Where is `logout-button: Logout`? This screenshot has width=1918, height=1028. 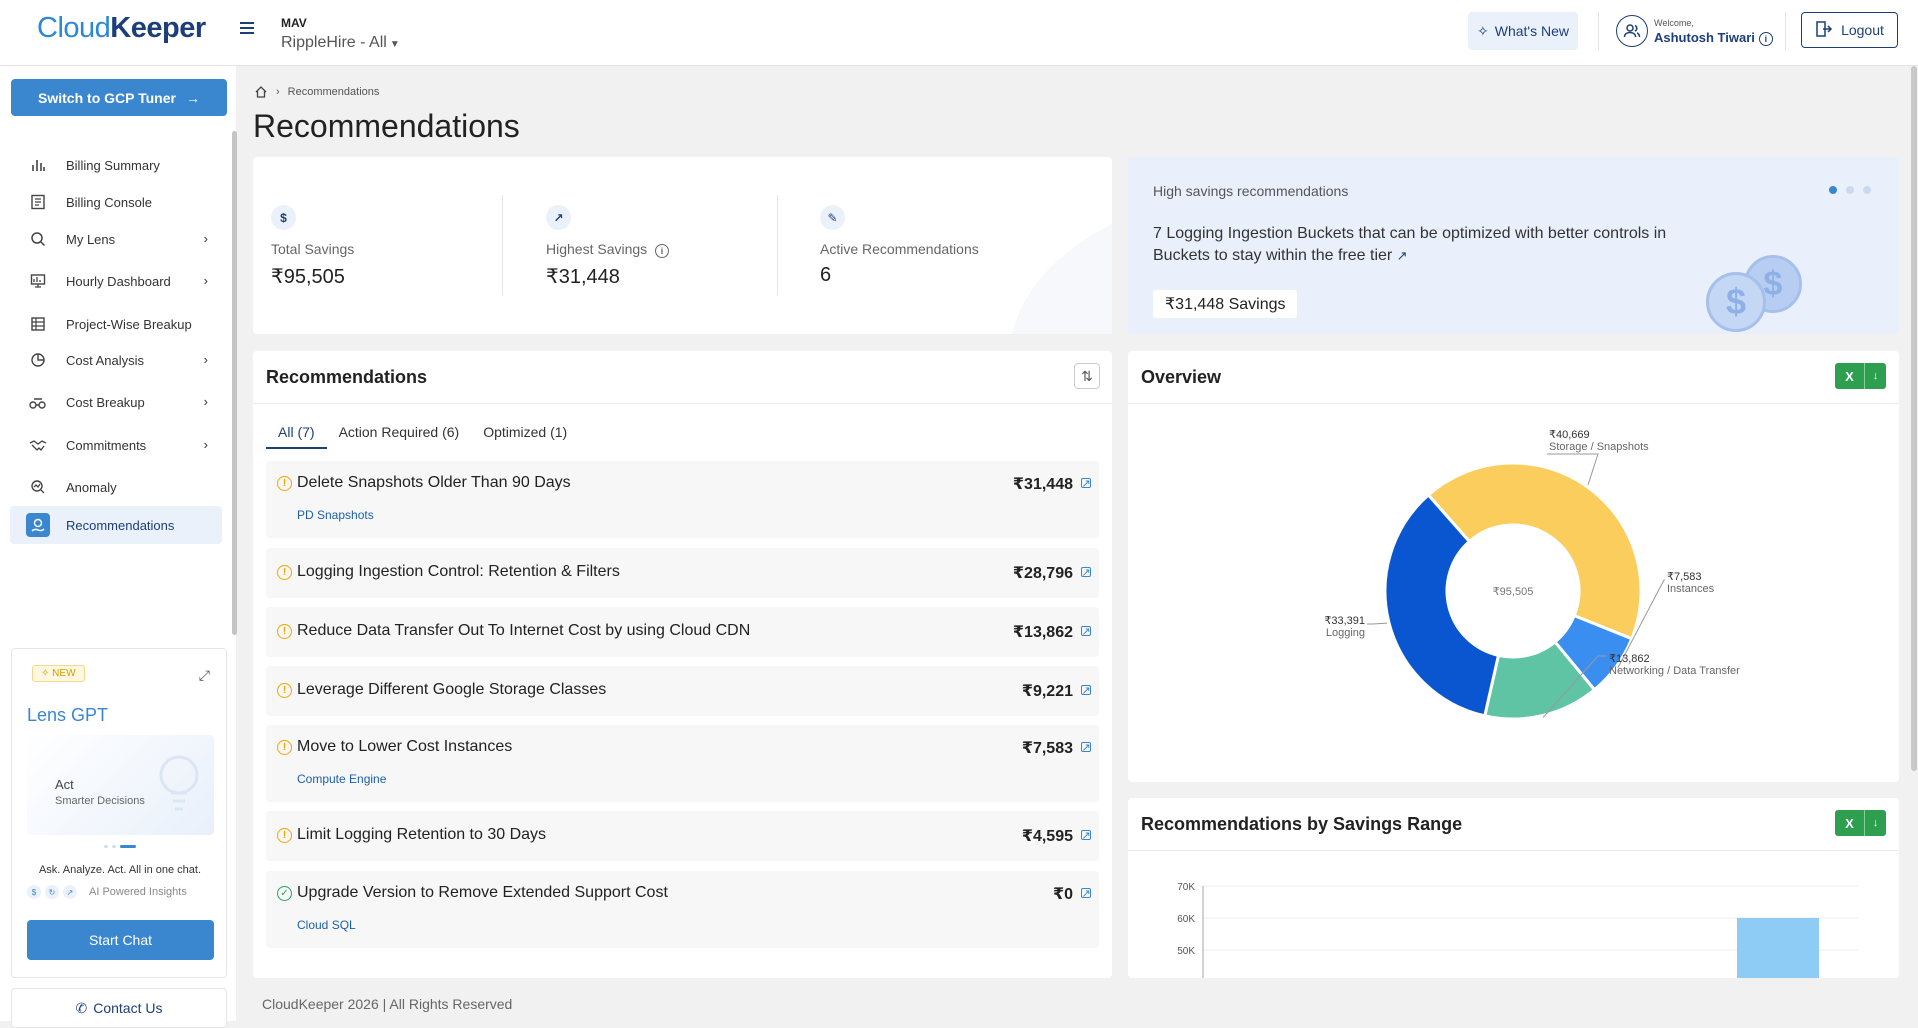
logout-button: Logout is located at coordinates (1849, 30).